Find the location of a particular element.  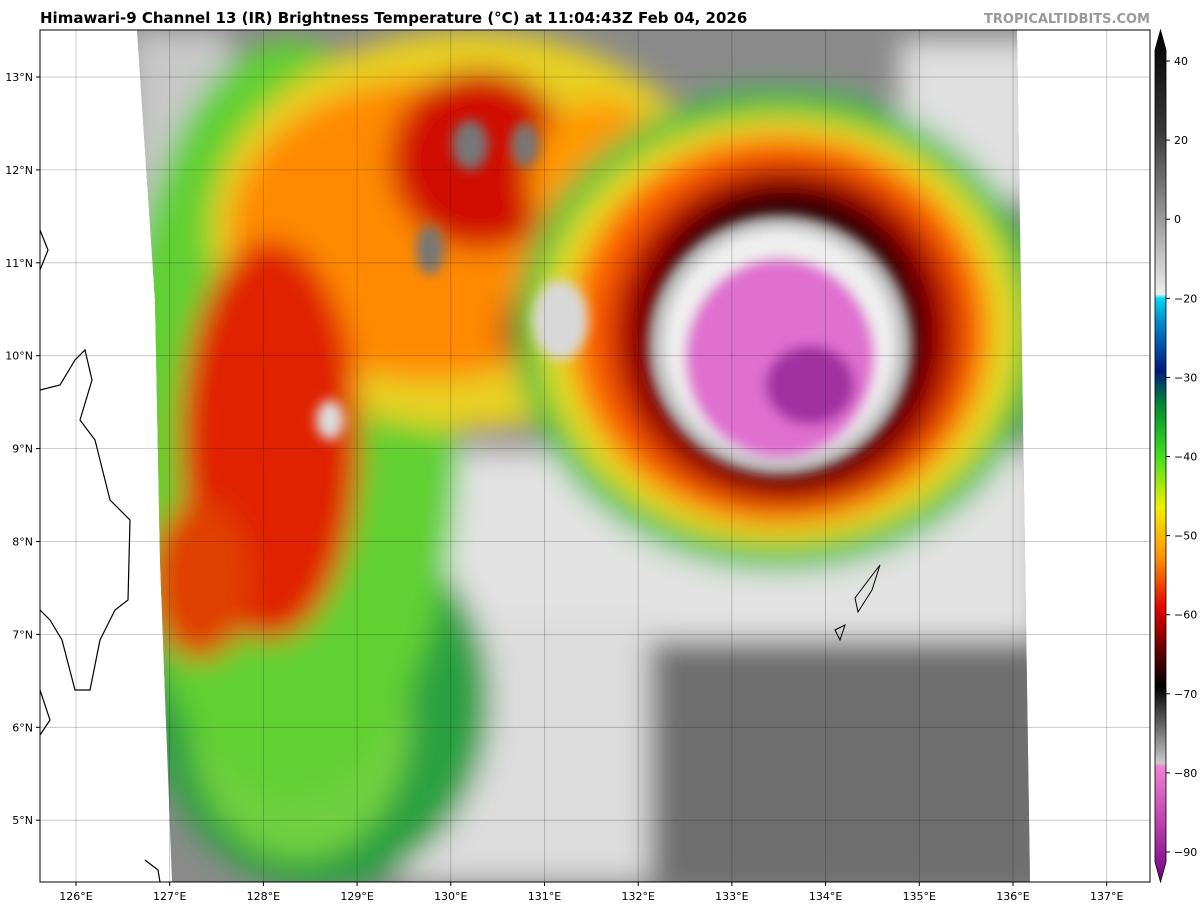

colorbar-label: −40 is located at coordinates (1185, 457).